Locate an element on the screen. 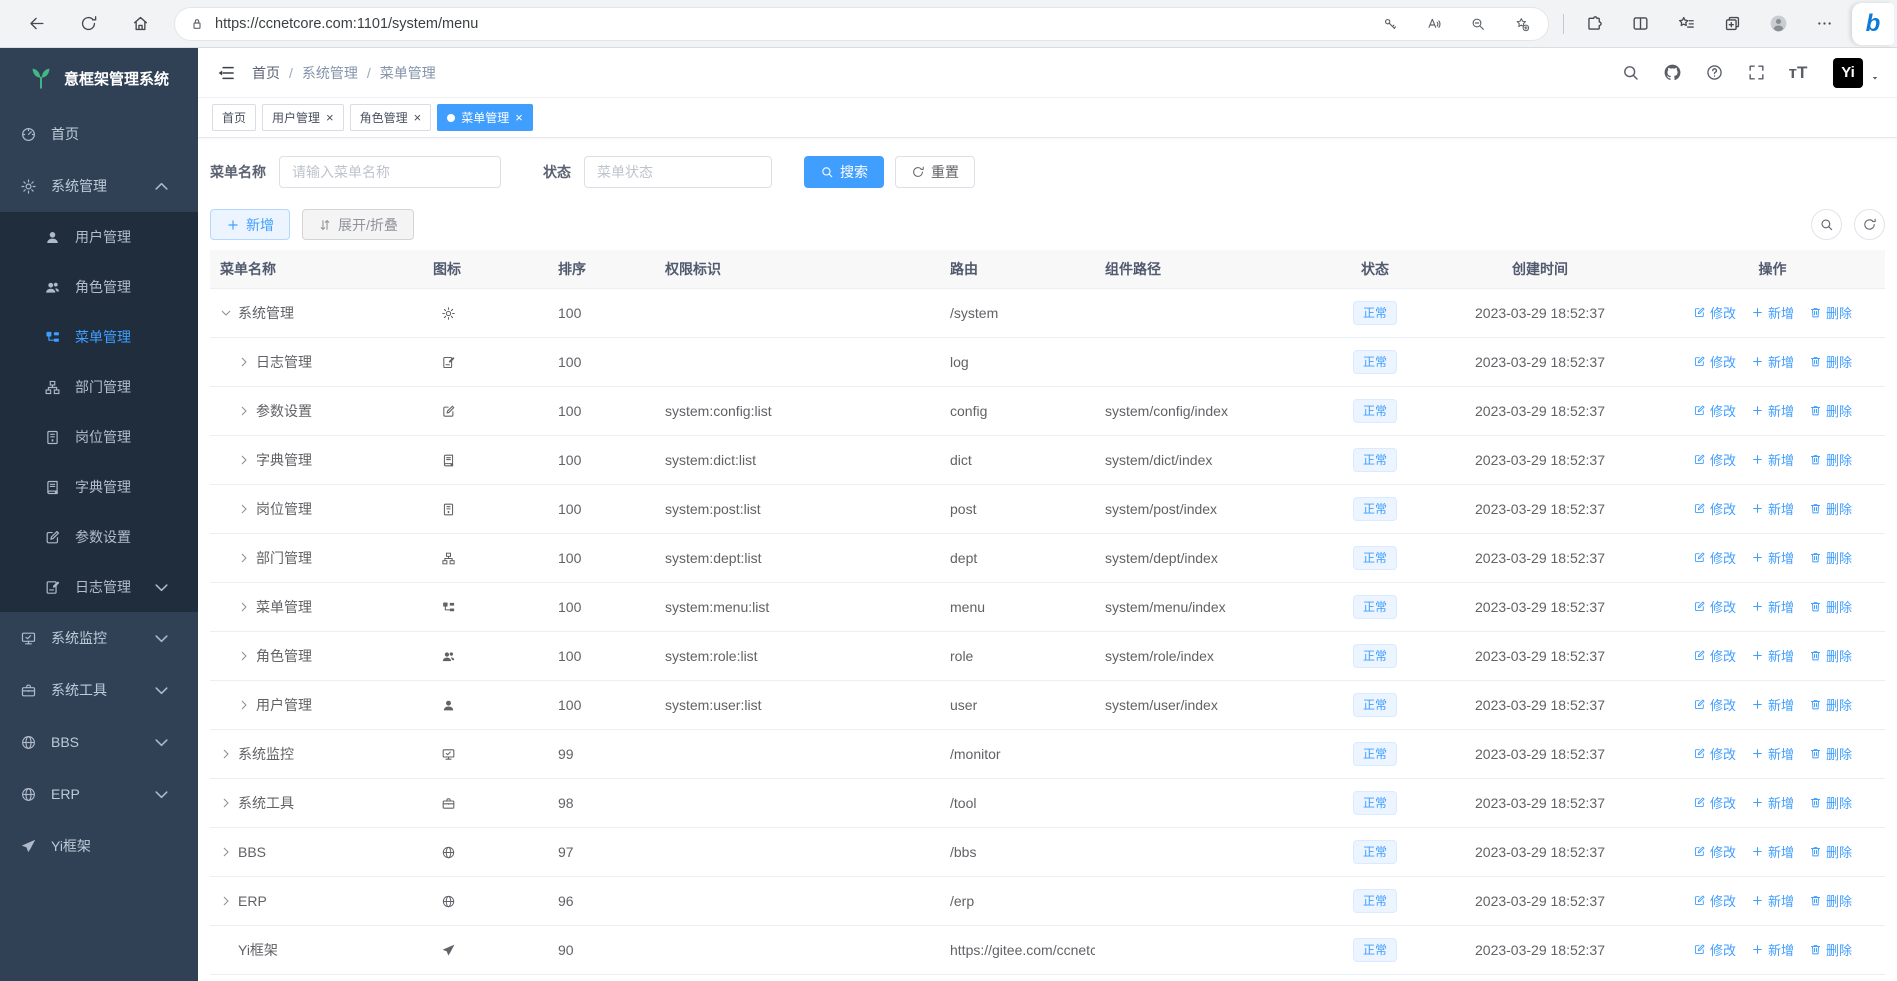  menu-name-input is located at coordinates (390, 172).